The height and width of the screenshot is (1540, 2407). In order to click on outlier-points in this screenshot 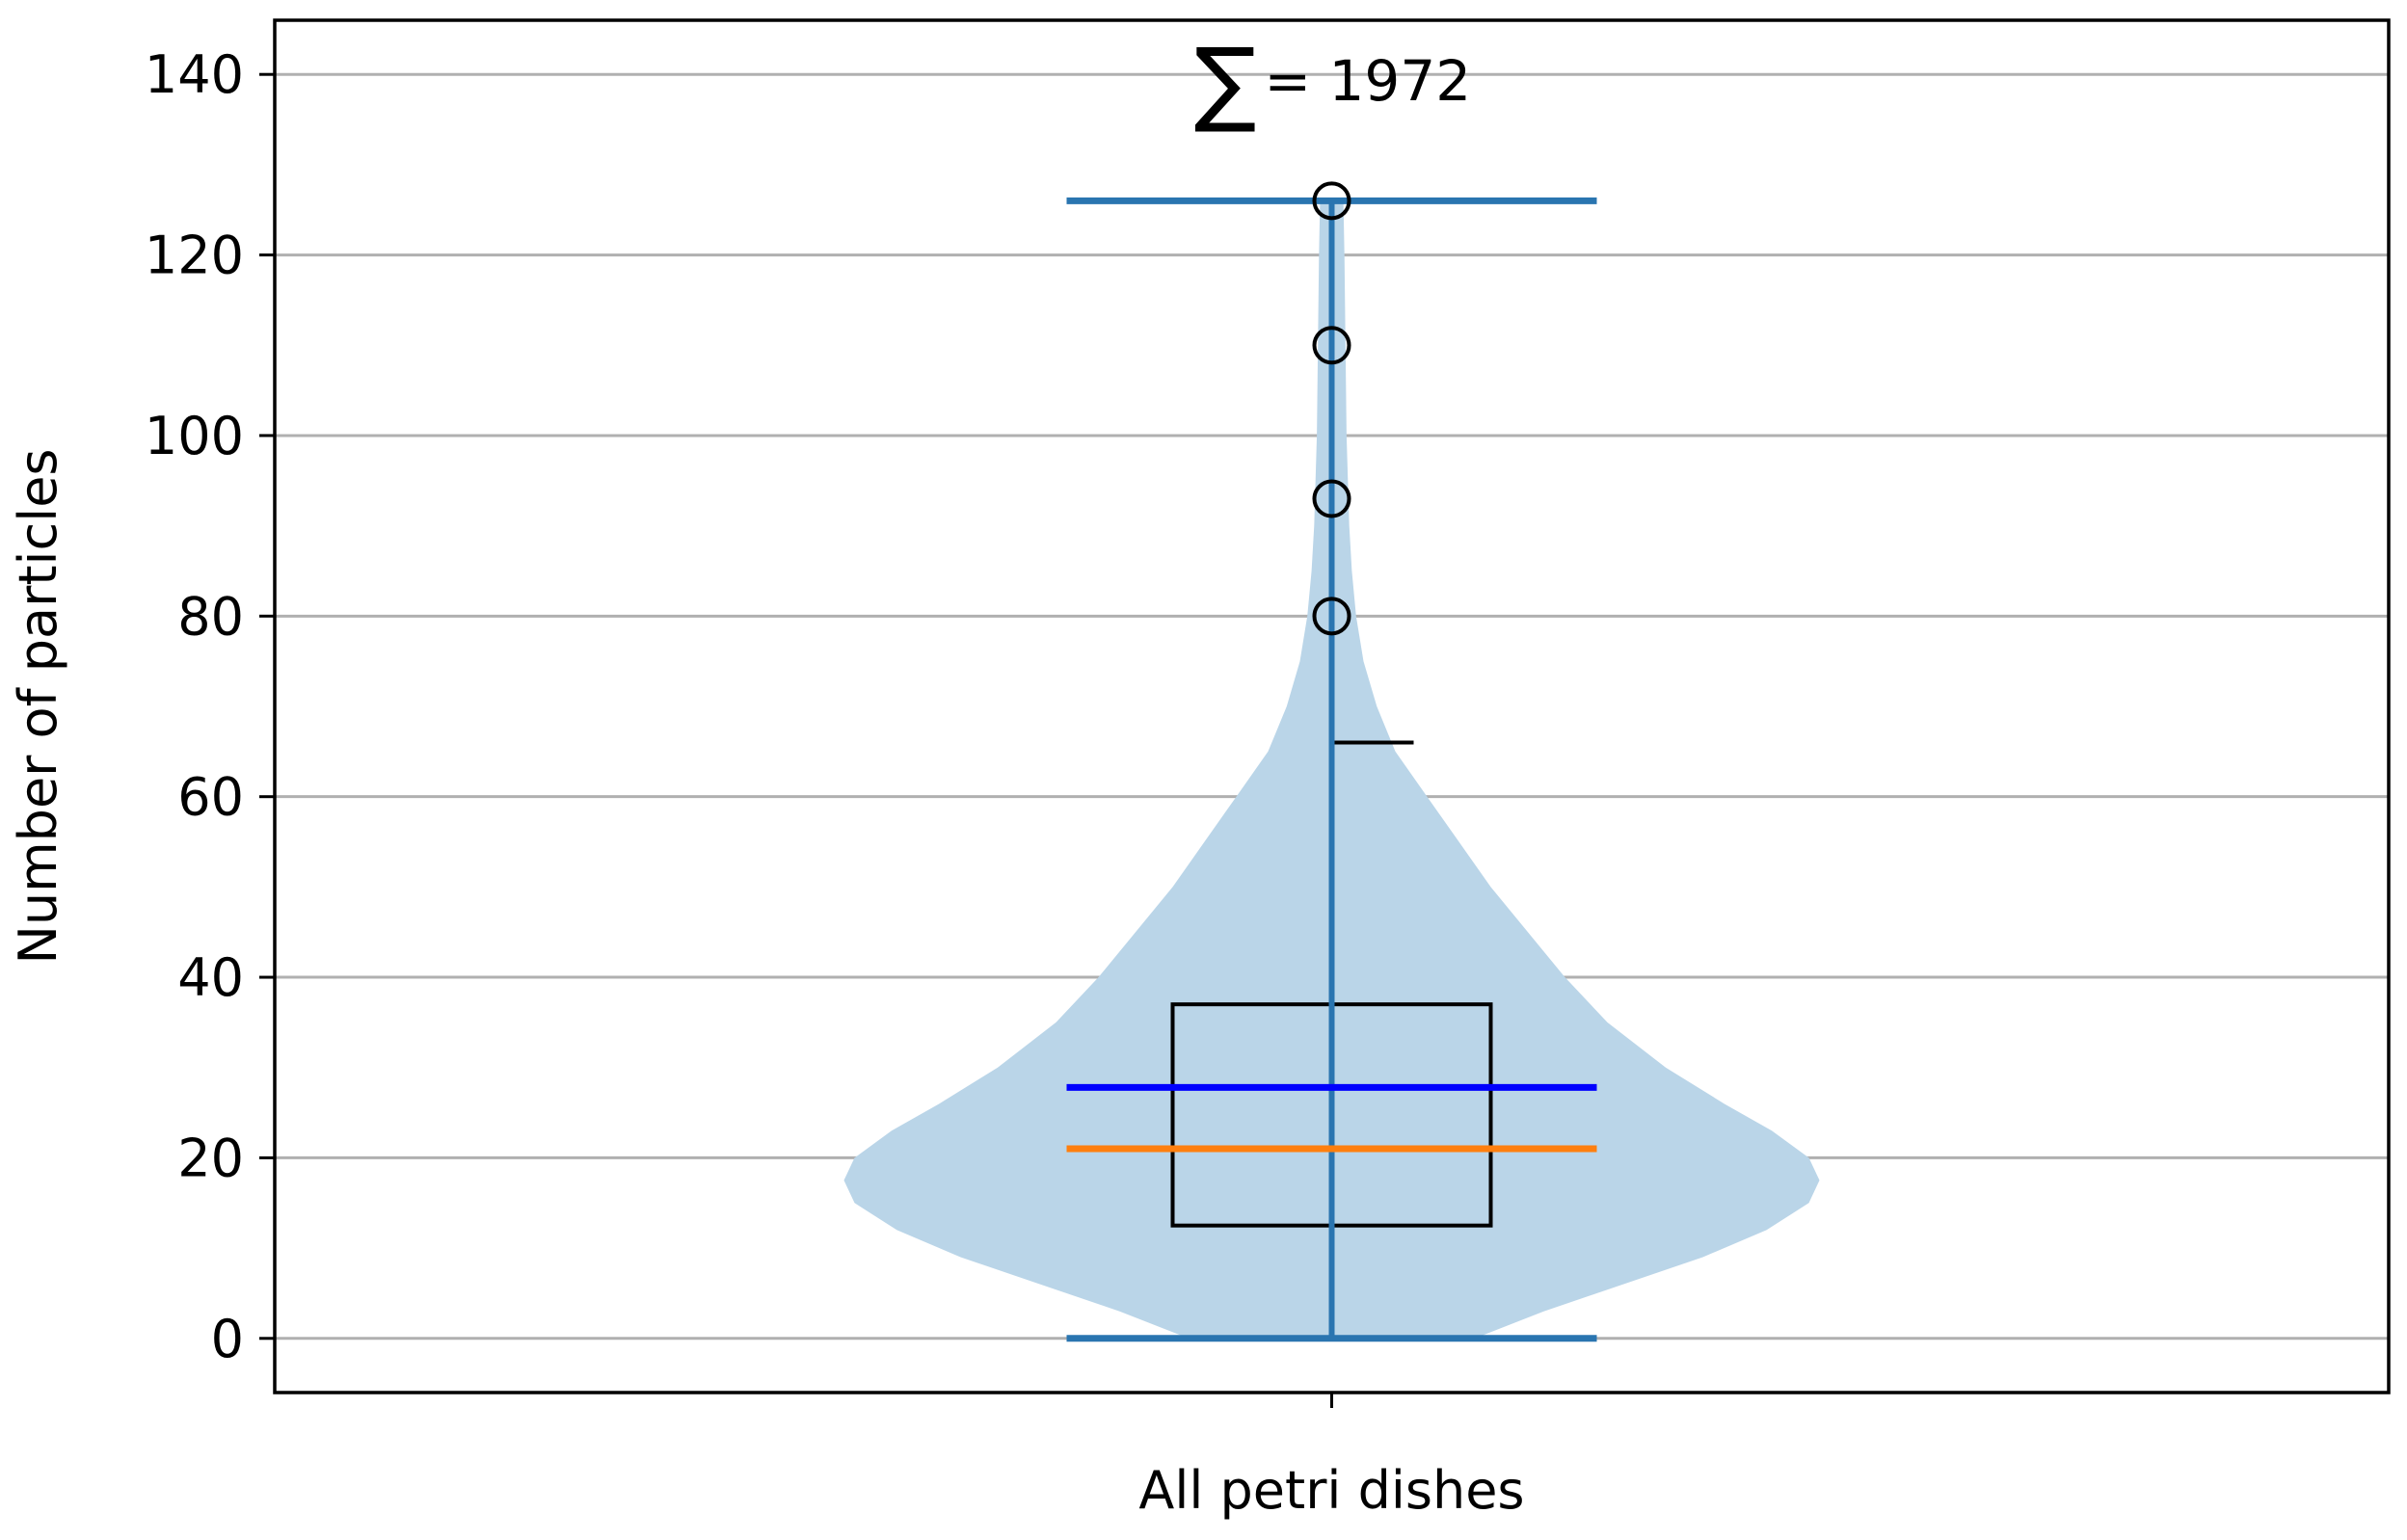, I will do `click(1331, 408)`.